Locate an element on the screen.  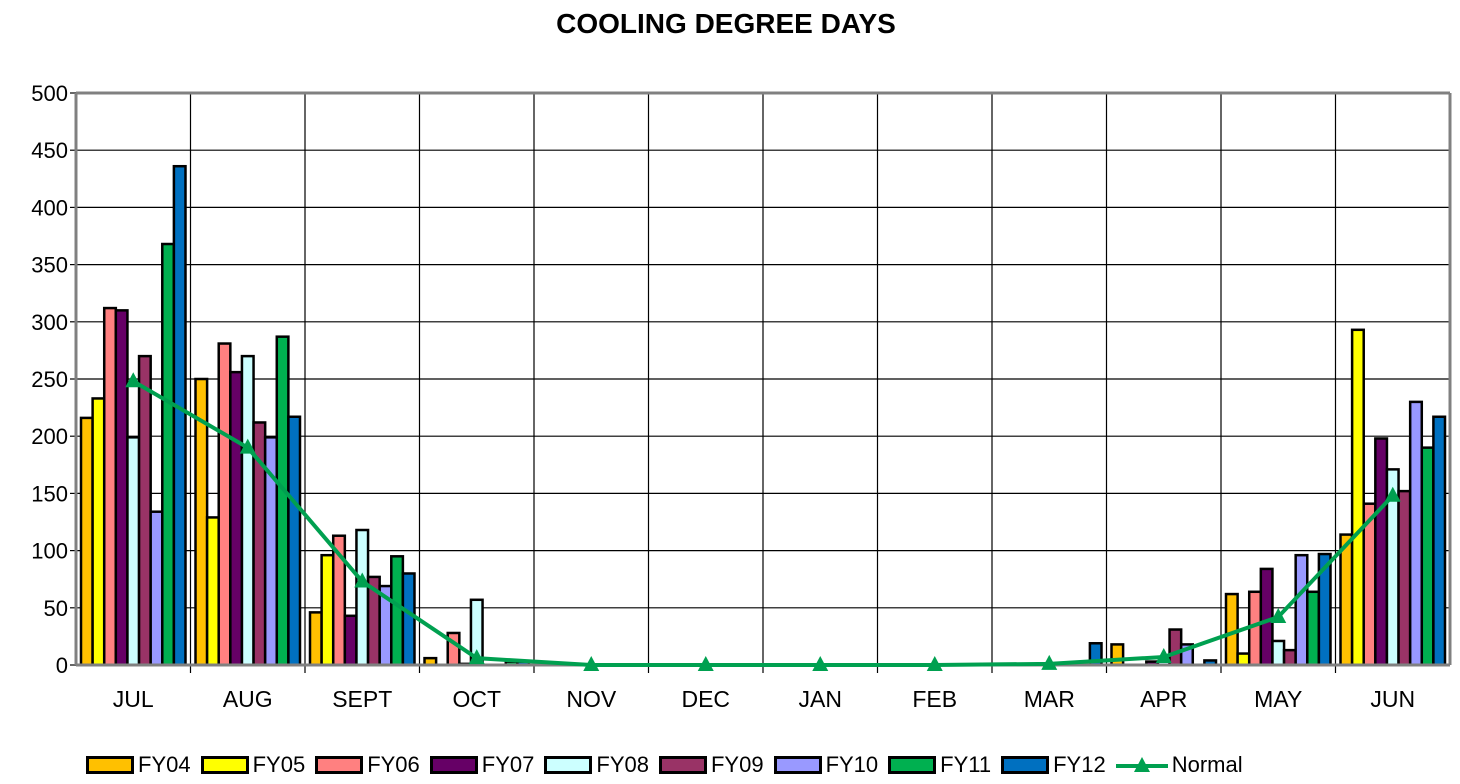
x-tick-label: JUN is located at coordinates (1392, 699).